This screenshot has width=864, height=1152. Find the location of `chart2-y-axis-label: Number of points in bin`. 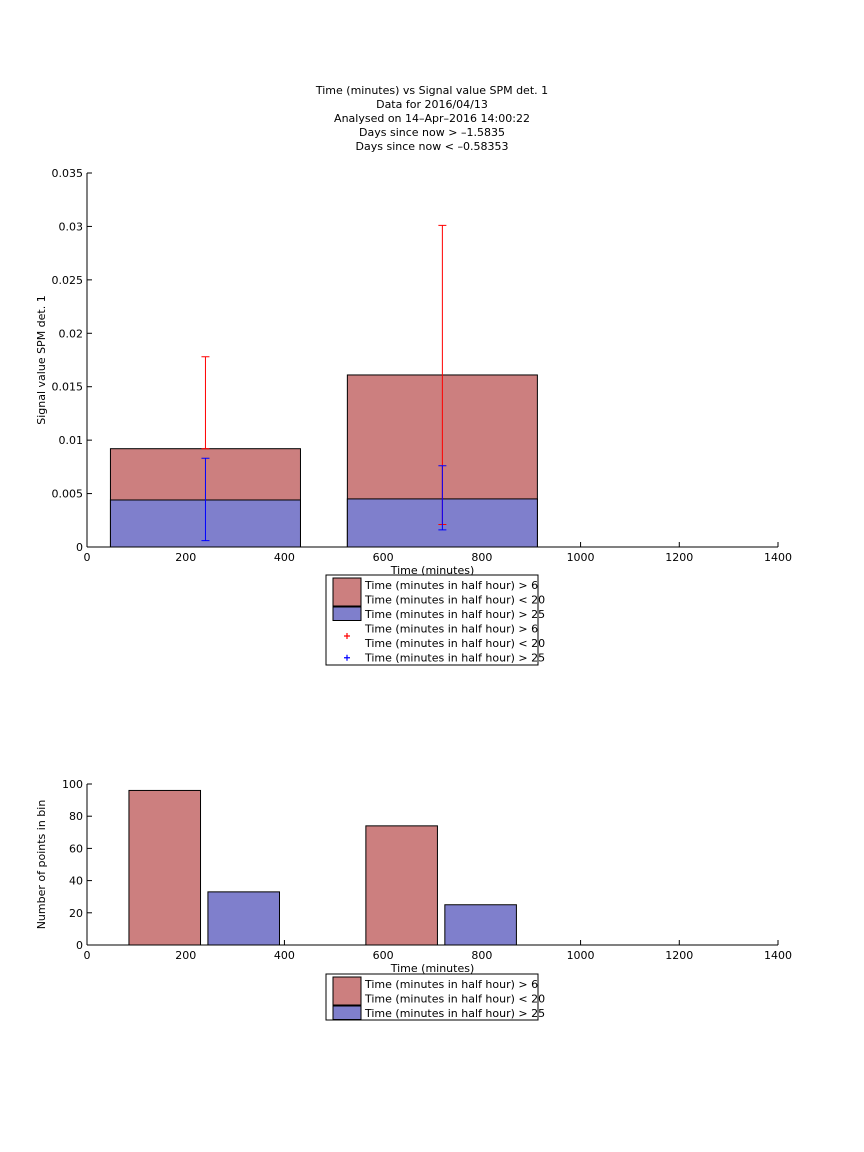

chart2-y-axis-label: Number of points in bin is located at coordinates (41, 865).